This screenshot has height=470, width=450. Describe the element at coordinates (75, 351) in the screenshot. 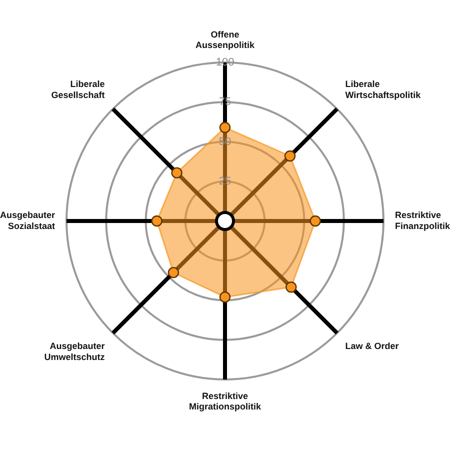

I see `spoke-label: Ausgebauter Umweltschutz` at that location.